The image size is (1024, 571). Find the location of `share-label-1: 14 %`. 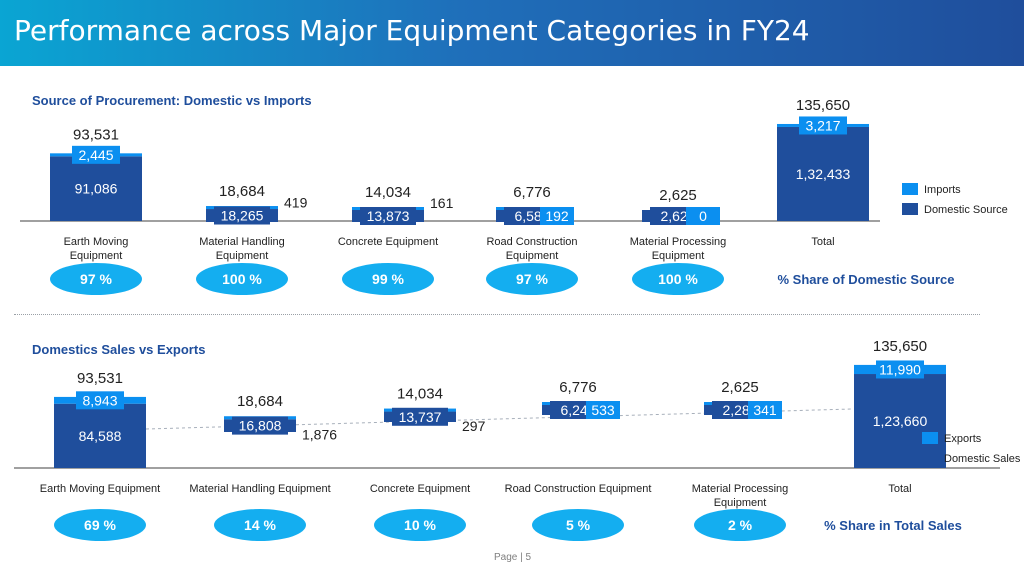

share-label-1: 14 % is located at coordinates (260, 525).